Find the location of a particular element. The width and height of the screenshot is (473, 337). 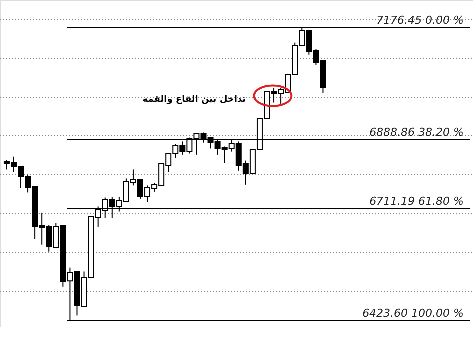

annotation: تداخل بين القاع والقمه is located at coordinates (194, 100).